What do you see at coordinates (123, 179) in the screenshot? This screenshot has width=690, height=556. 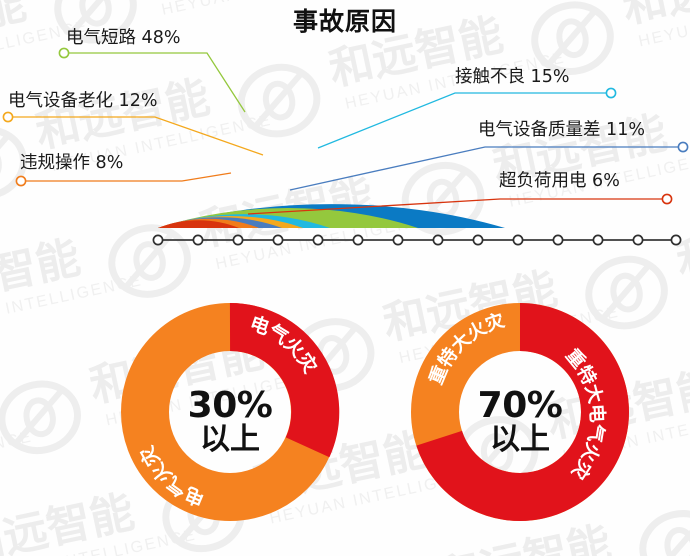 I see `leader-illegal-operation` at bounding box center [123, 179].